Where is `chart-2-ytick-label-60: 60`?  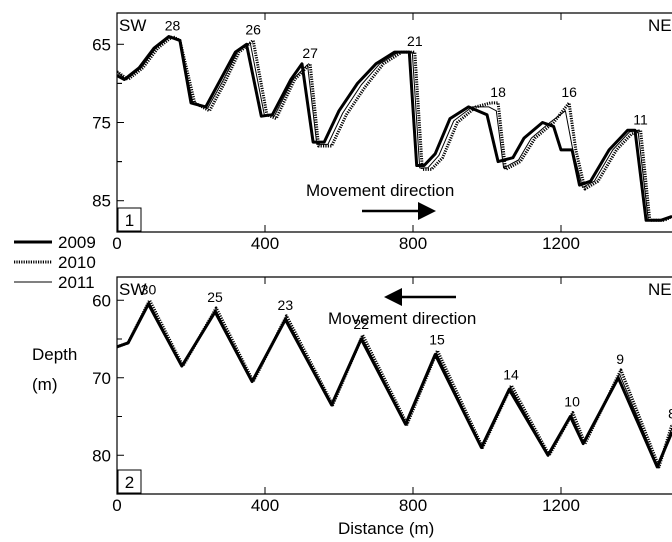
chart-2-ytick-label-60: 60 is located at coordinates (101, 300).